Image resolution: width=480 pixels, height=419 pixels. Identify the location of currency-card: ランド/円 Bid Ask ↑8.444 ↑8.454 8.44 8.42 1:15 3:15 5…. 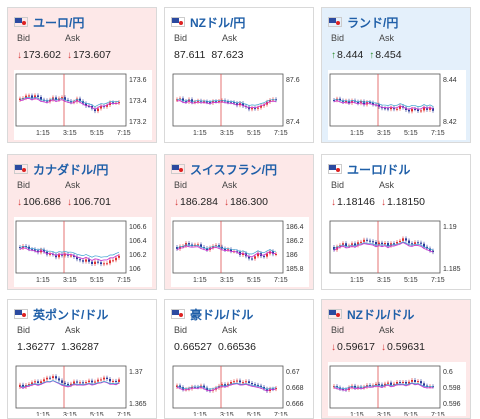
(396, 75).